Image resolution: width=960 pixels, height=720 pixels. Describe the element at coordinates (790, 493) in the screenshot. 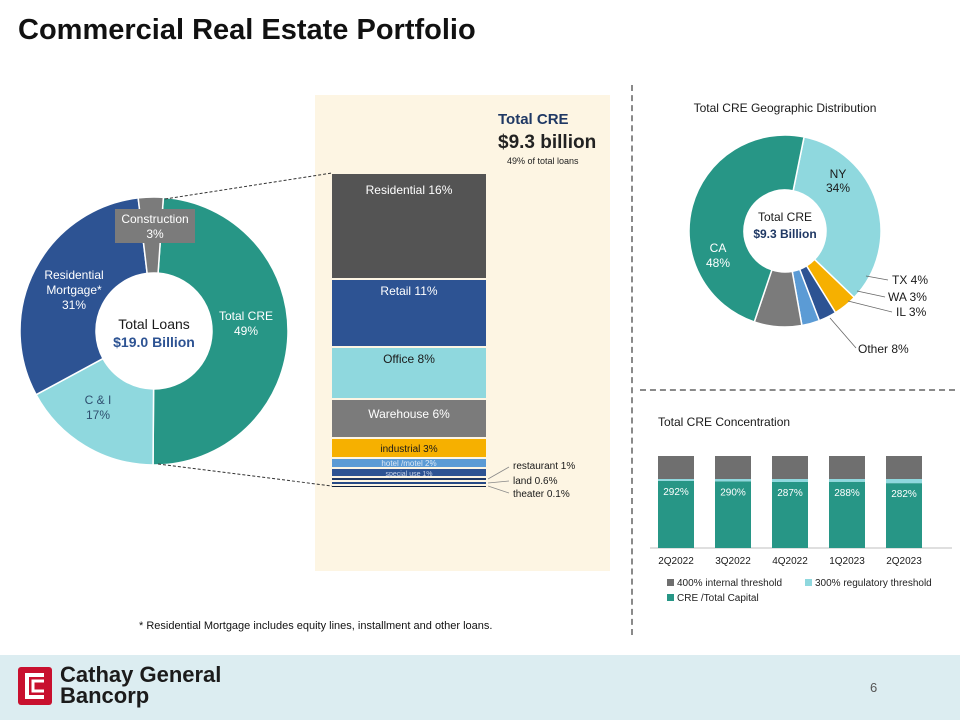

I see `concentration-data-label: 287%` at that location.